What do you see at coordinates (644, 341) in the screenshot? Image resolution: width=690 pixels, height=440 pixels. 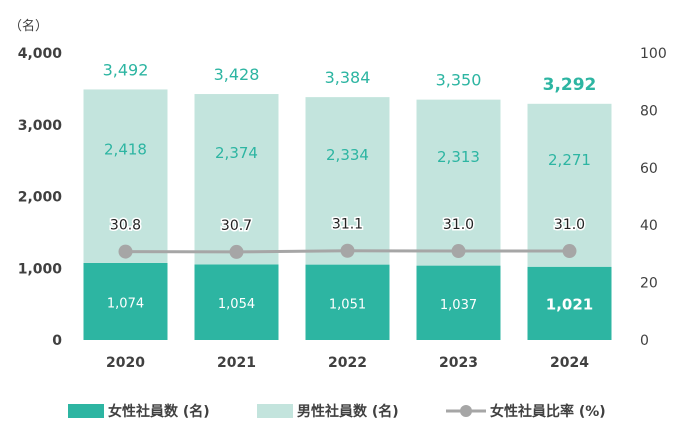 I see `y2-tick-label: 0` at bounding box center [644, 341].